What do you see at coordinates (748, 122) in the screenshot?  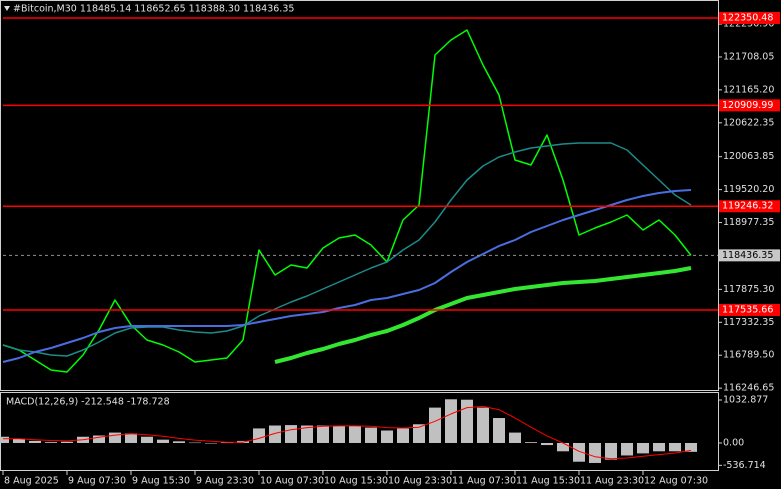 I see `y-tick-label: 120622.35` at bounding box center [748, 122].